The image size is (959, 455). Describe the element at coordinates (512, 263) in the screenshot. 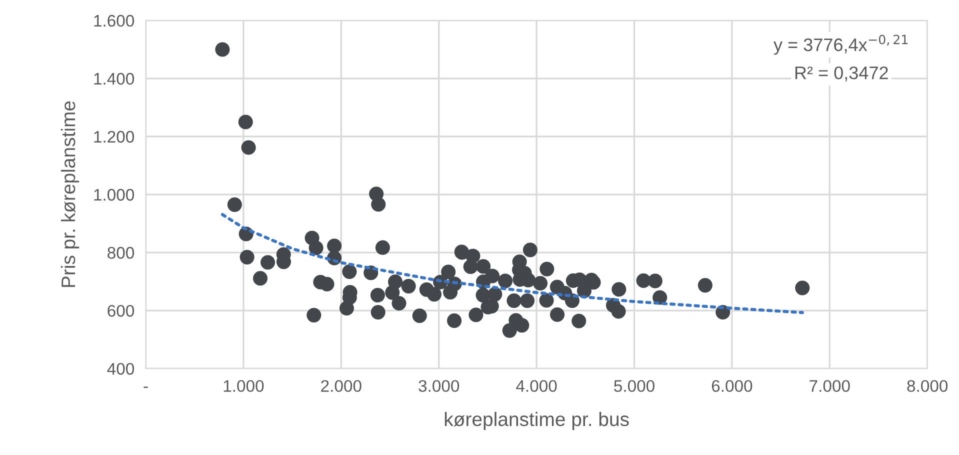

I see `line-series` at that location.